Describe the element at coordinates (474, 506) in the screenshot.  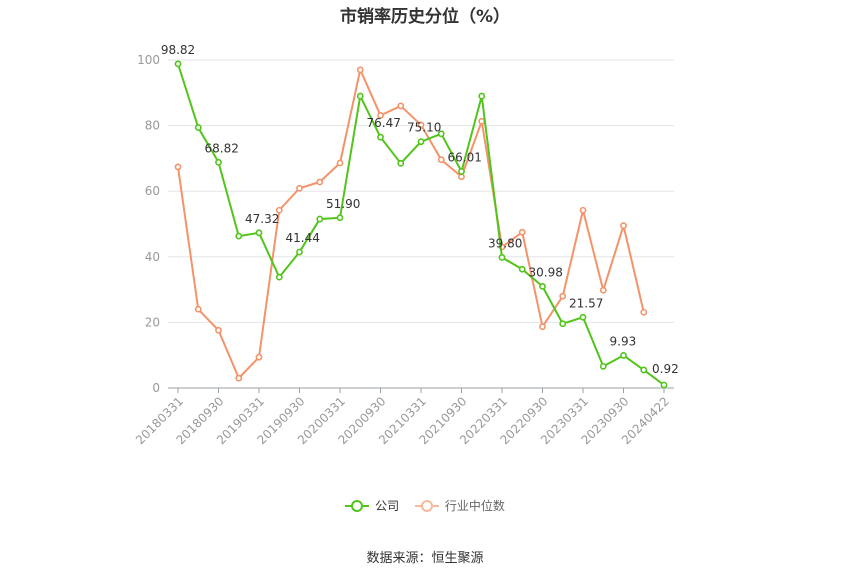
I see `legend-label-industry-median: 行业中位数` at that location.